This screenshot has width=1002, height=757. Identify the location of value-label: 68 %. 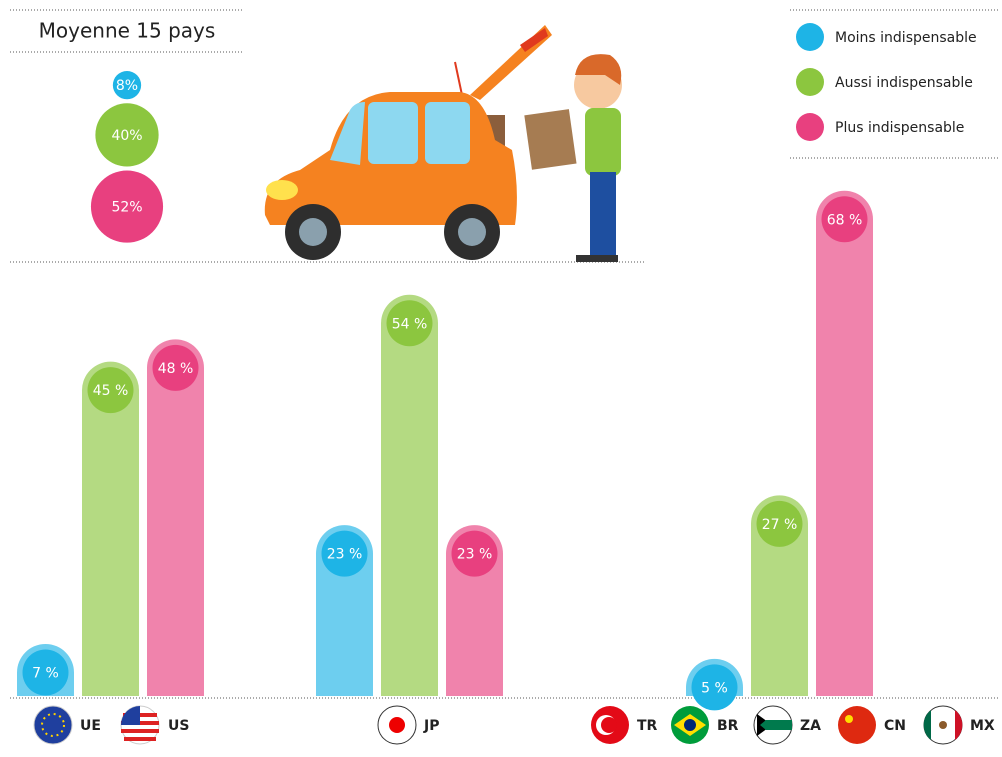
(845, 220).